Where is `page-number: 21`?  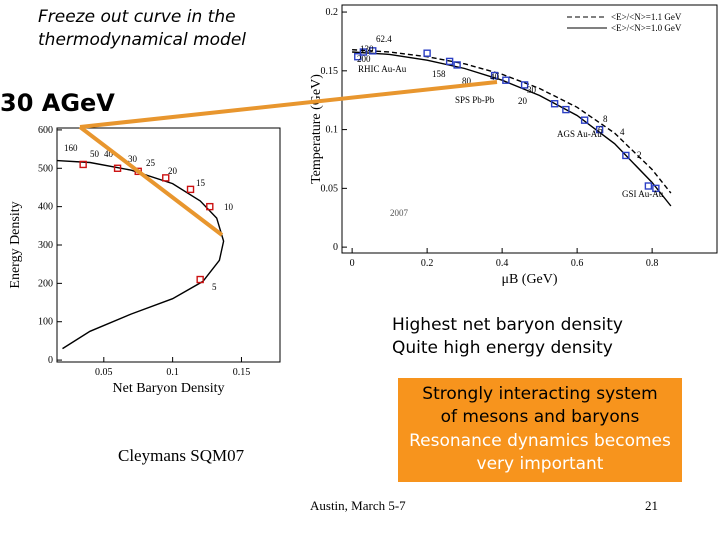 page-number: 21 is located at coordinates (651, 505).